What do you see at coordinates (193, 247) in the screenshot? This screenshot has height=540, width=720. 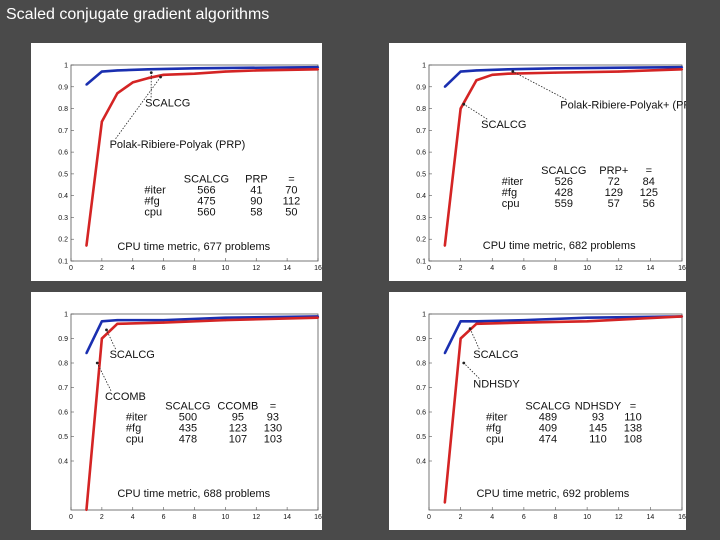 I see `metric-label: CPU time metric, 677 problems` at bounding box center [193, 247].